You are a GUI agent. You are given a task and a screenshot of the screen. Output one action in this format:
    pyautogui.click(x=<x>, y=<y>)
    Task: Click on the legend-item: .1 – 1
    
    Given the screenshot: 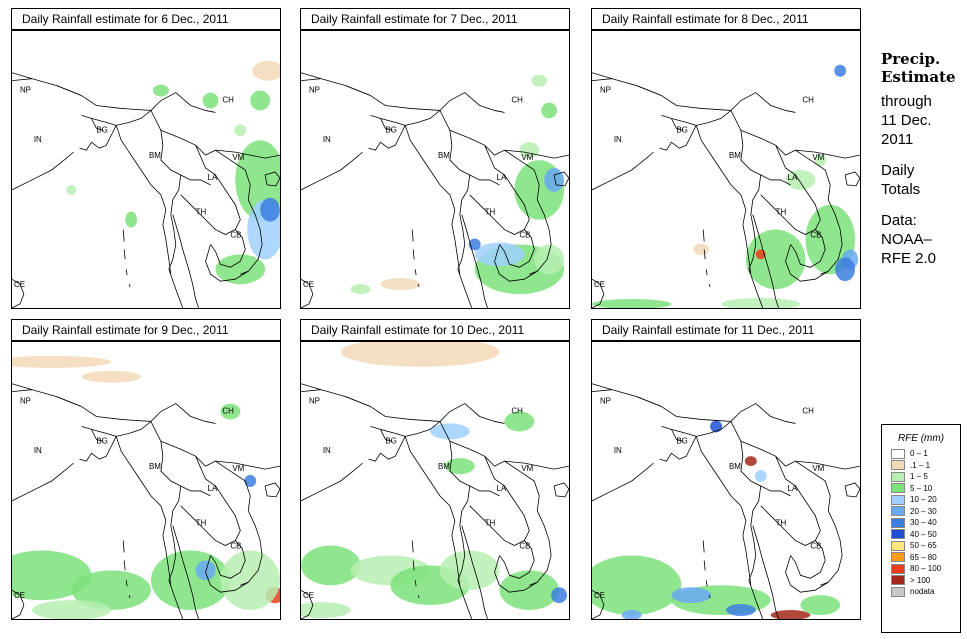 What is the action you would take?
    pyautogui.click(x=925, y=466)
    